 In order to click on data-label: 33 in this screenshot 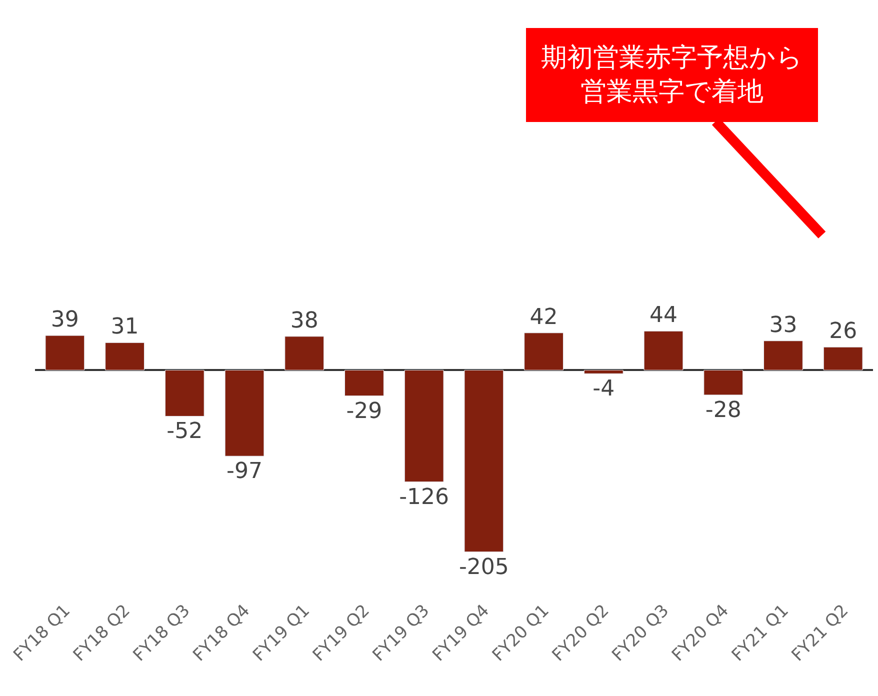, I will do `click(783, 325)`.